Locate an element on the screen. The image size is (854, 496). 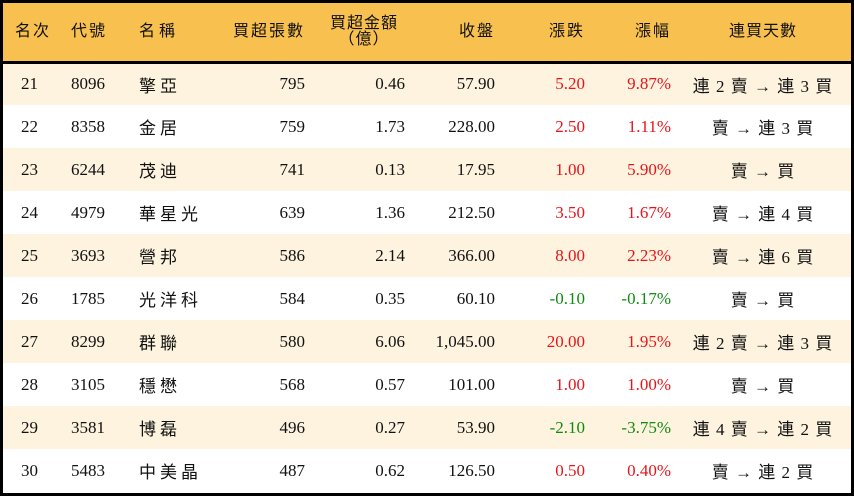
table-header-row: 名次 代號 名稱 買超張數 買超金額 （億） 收盤 漲跌 漲幅 連買天數 is located at coordinates (427, 33).